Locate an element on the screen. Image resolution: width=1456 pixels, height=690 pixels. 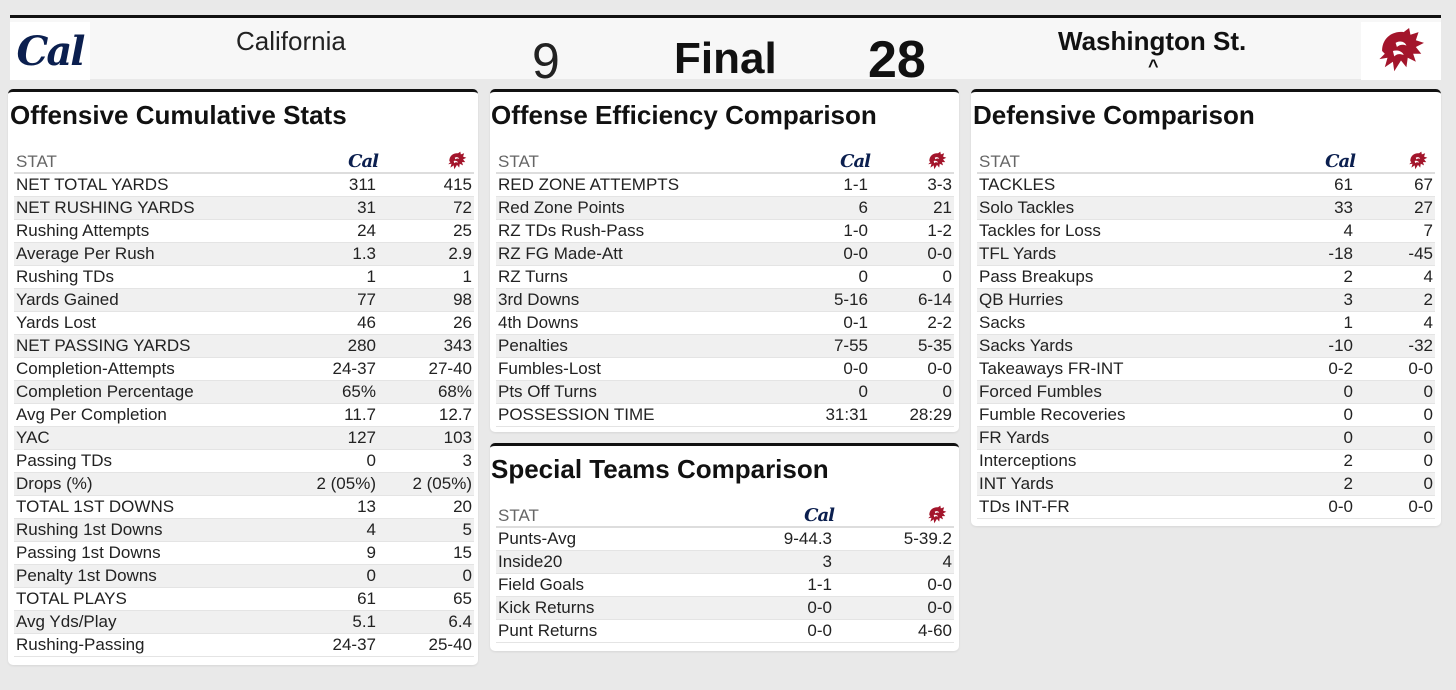
cal-value: 46 is located at coordinates (366, 322).